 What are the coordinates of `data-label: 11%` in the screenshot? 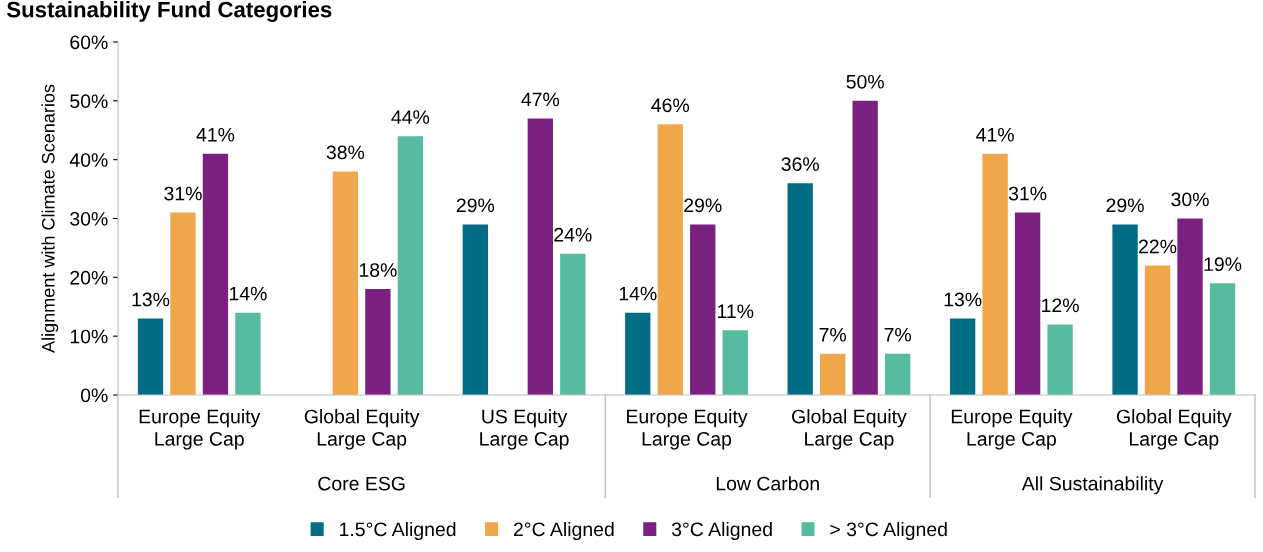 It's located at (735, 311).